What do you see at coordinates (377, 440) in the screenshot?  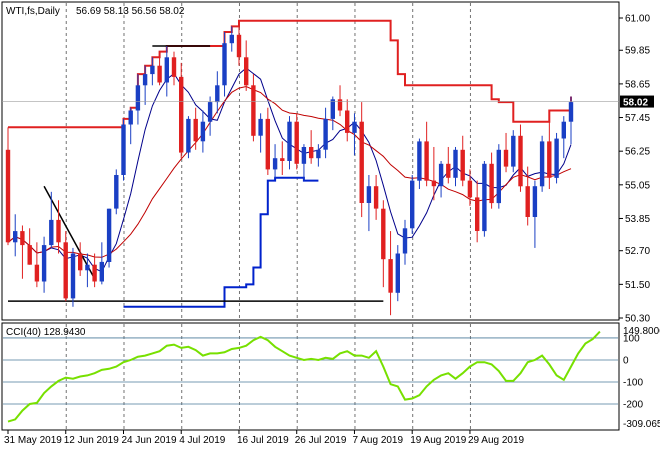 I see `date-tick-label: 7 Aug 2019` at bounding box center [377, 440].